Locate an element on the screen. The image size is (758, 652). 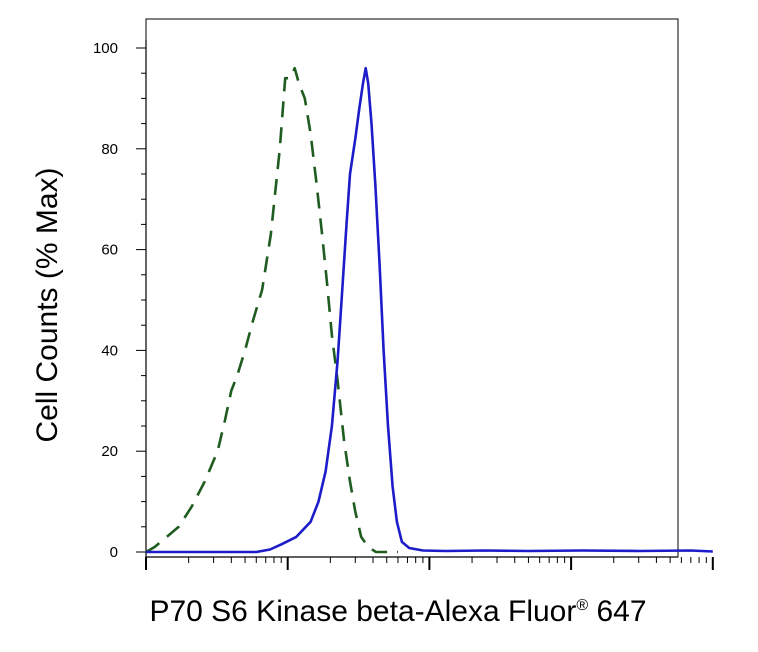
y-tick-label: 60 is located at coordinates (109, 250).